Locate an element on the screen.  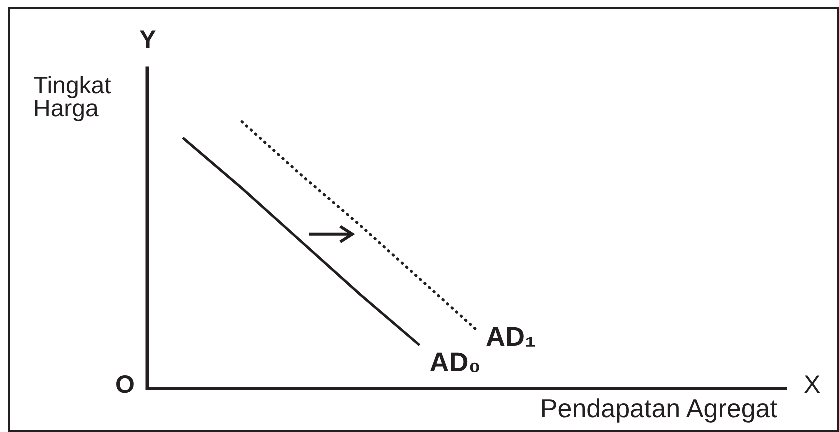
y-axis-title: Tingkat Harga is located at coordinates (73, 97).